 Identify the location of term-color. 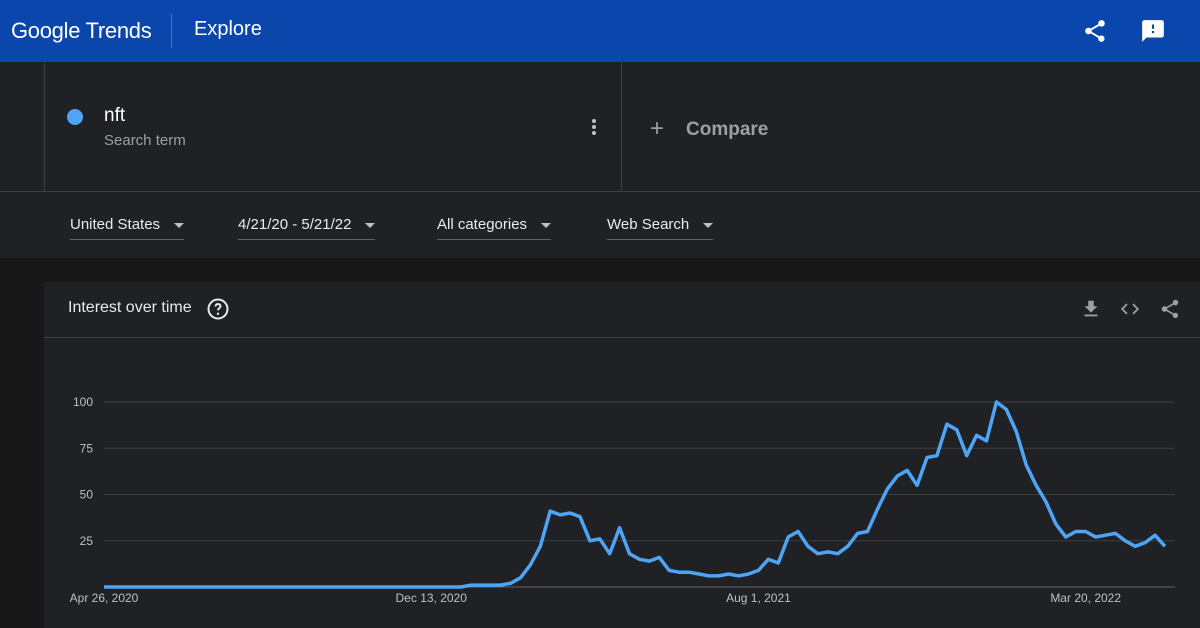
(75, 117).